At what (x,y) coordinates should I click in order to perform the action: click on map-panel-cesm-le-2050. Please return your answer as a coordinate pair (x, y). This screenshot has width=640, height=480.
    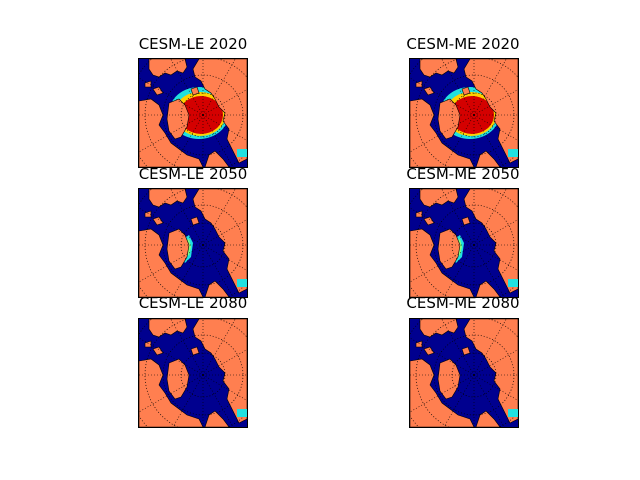
    Looking at the image, I should click on (193, 243).